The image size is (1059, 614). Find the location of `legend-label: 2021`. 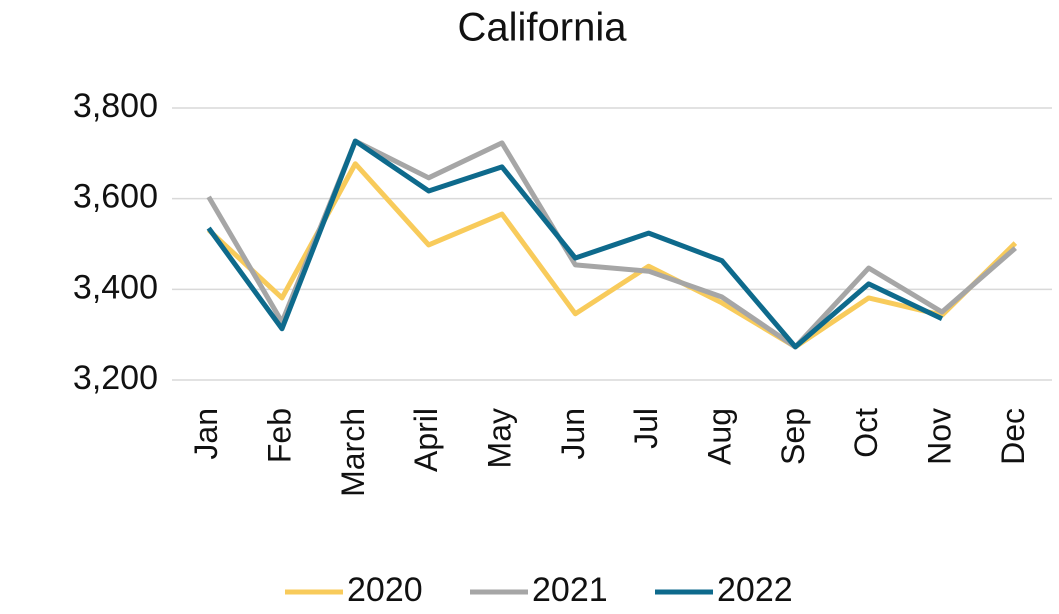

legend-label: 2021 is located at coordinates (570, 590).